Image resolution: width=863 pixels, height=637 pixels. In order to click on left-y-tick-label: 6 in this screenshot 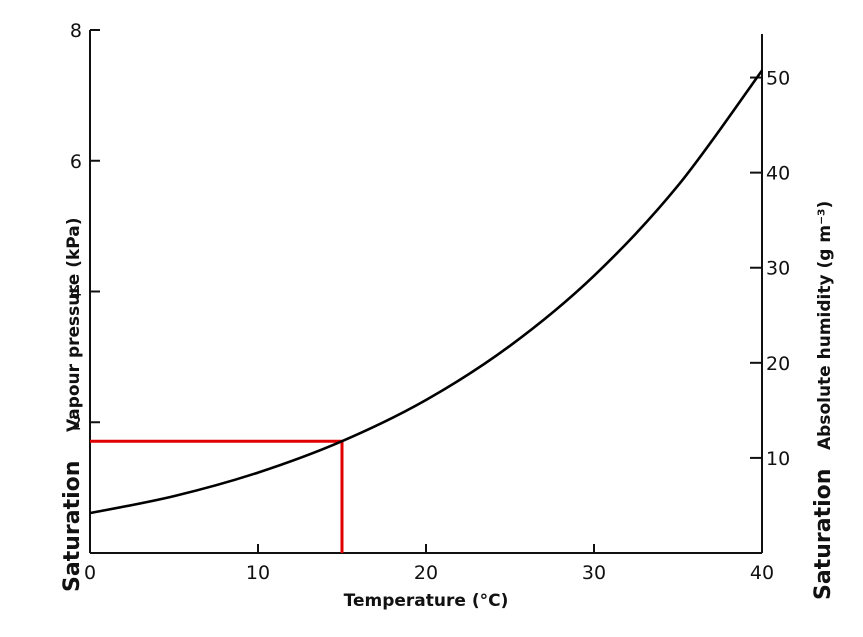, I will do `click(76, 162)`.